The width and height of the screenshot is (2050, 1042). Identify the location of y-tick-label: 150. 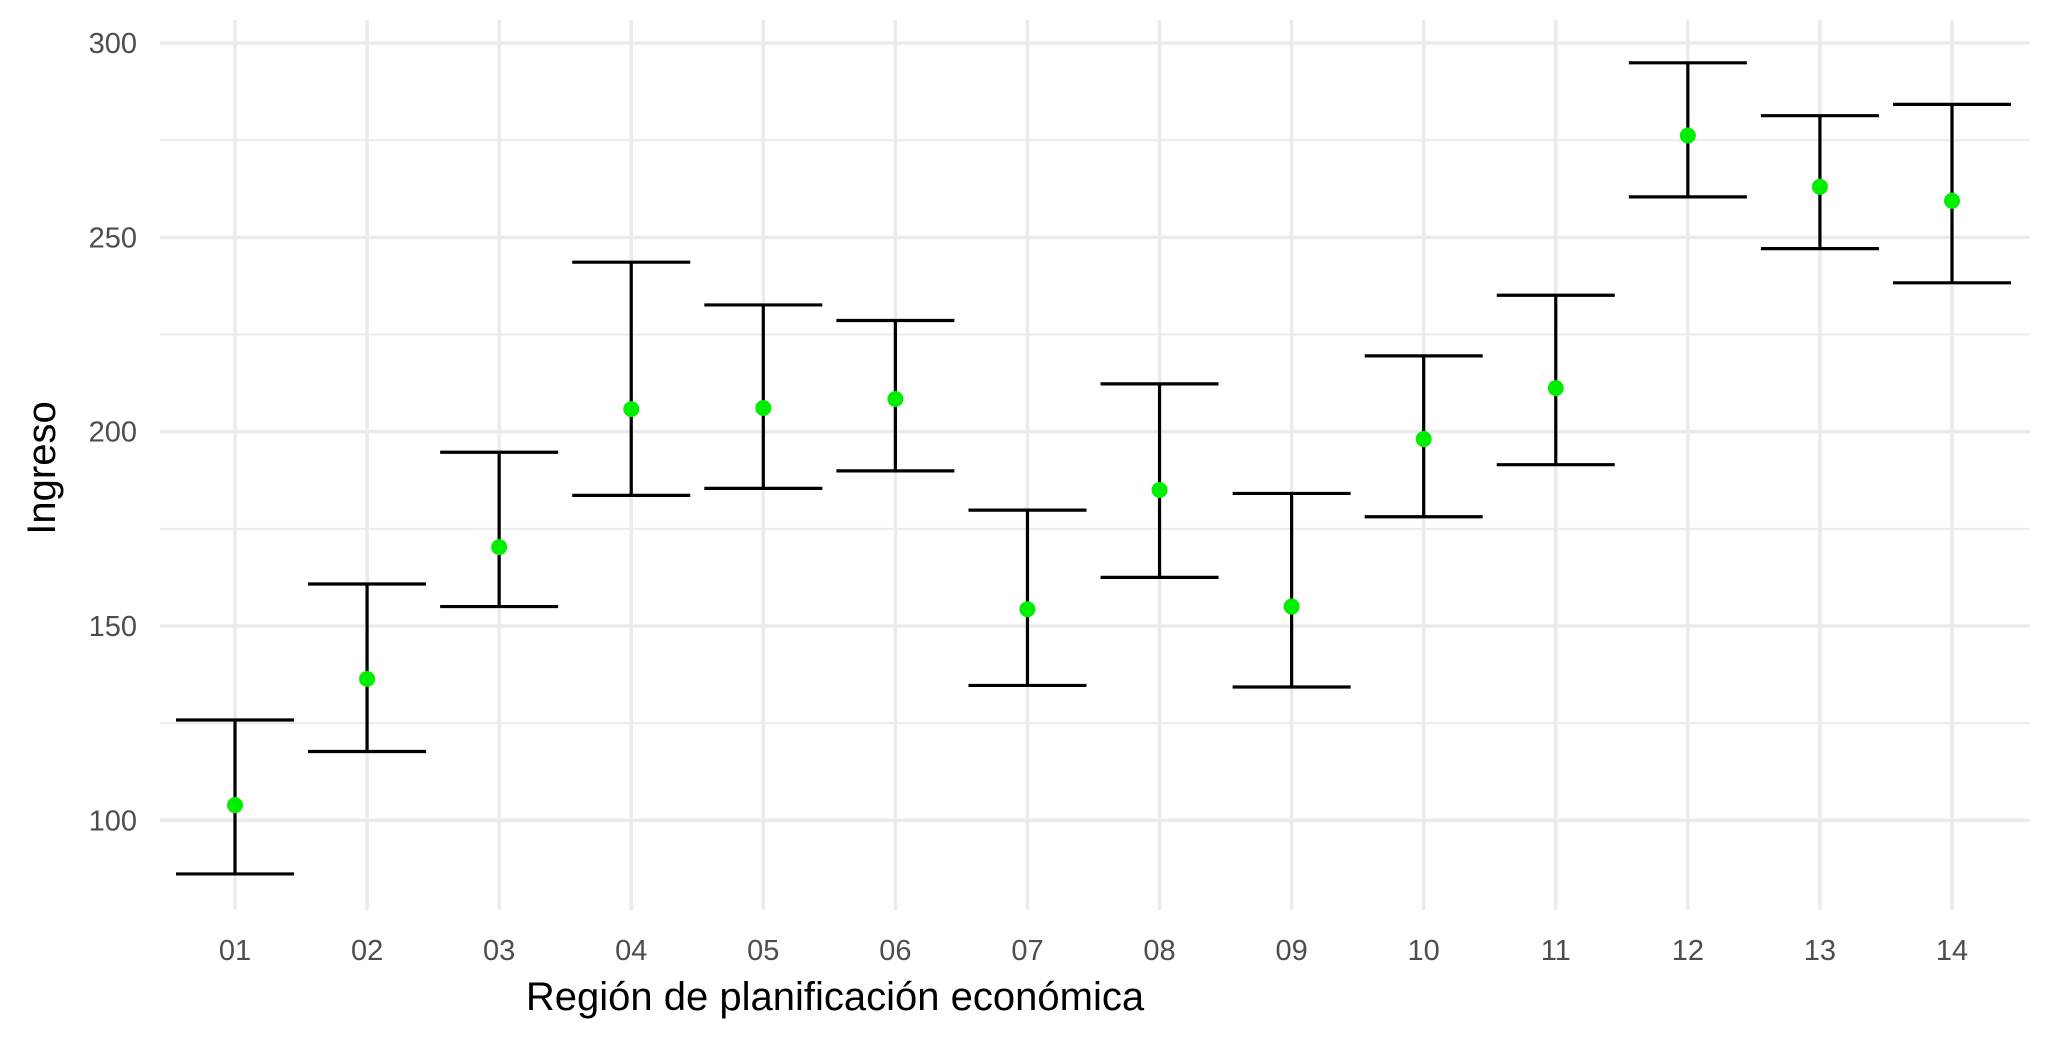
(113, 627).